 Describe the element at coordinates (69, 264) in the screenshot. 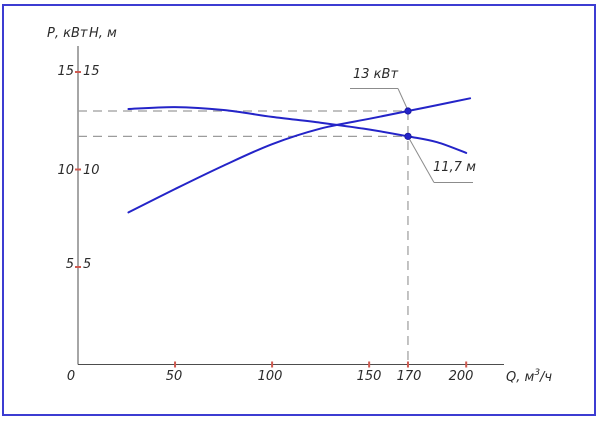

I see `p-tick-5: 5` at that location.